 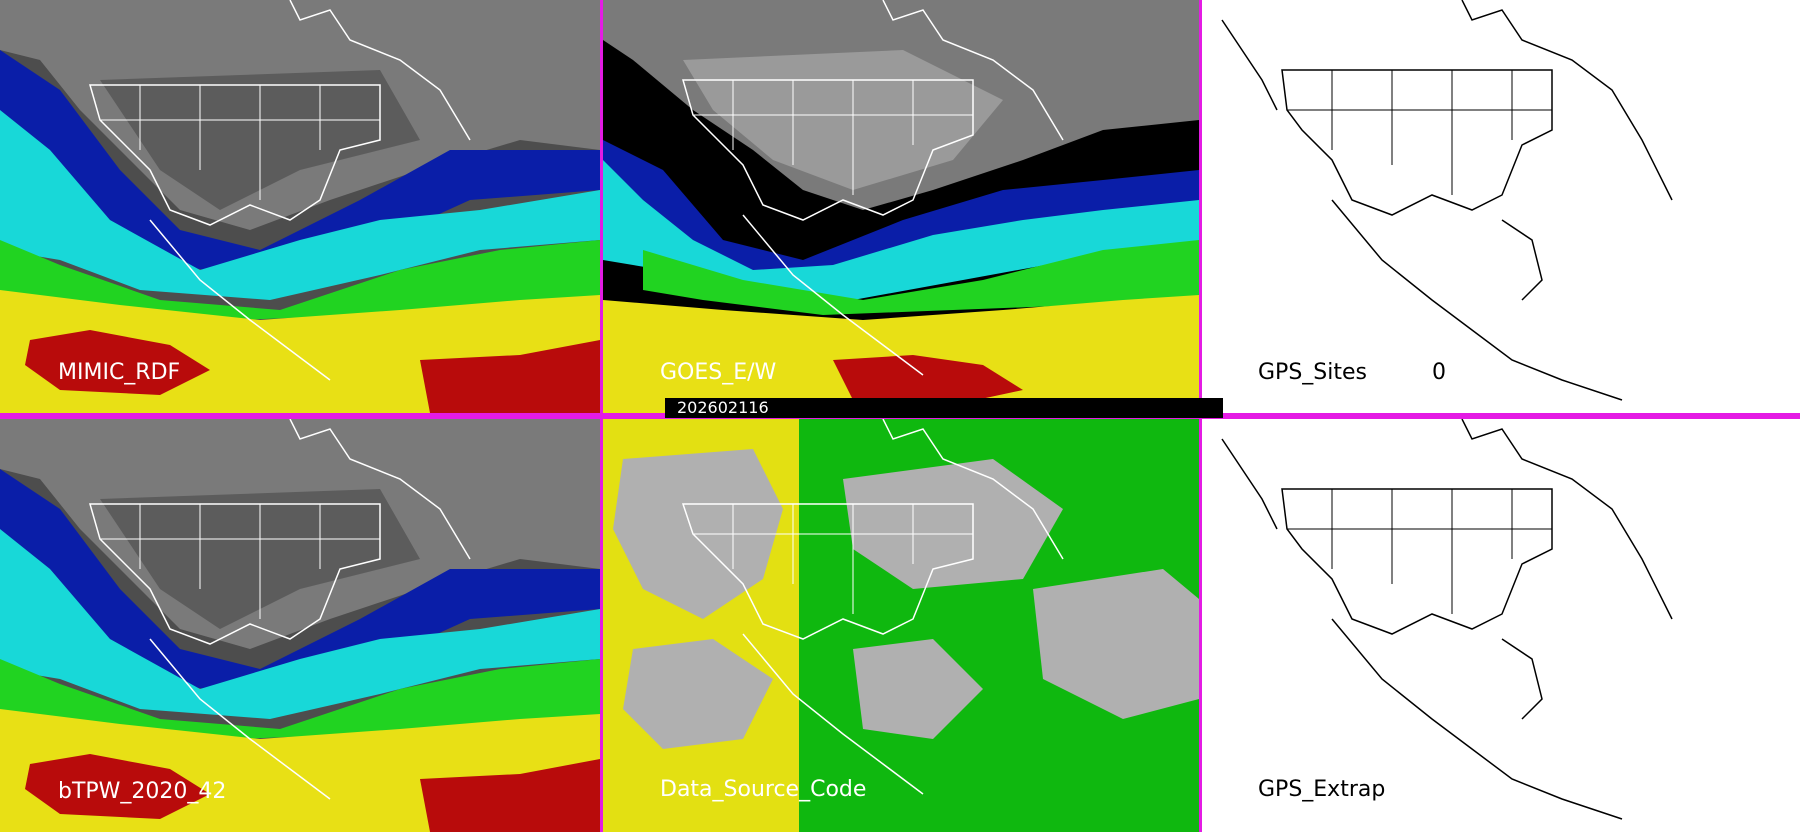 I want to click on source-label: Data_Source_Code, so click(x=763, y=789).